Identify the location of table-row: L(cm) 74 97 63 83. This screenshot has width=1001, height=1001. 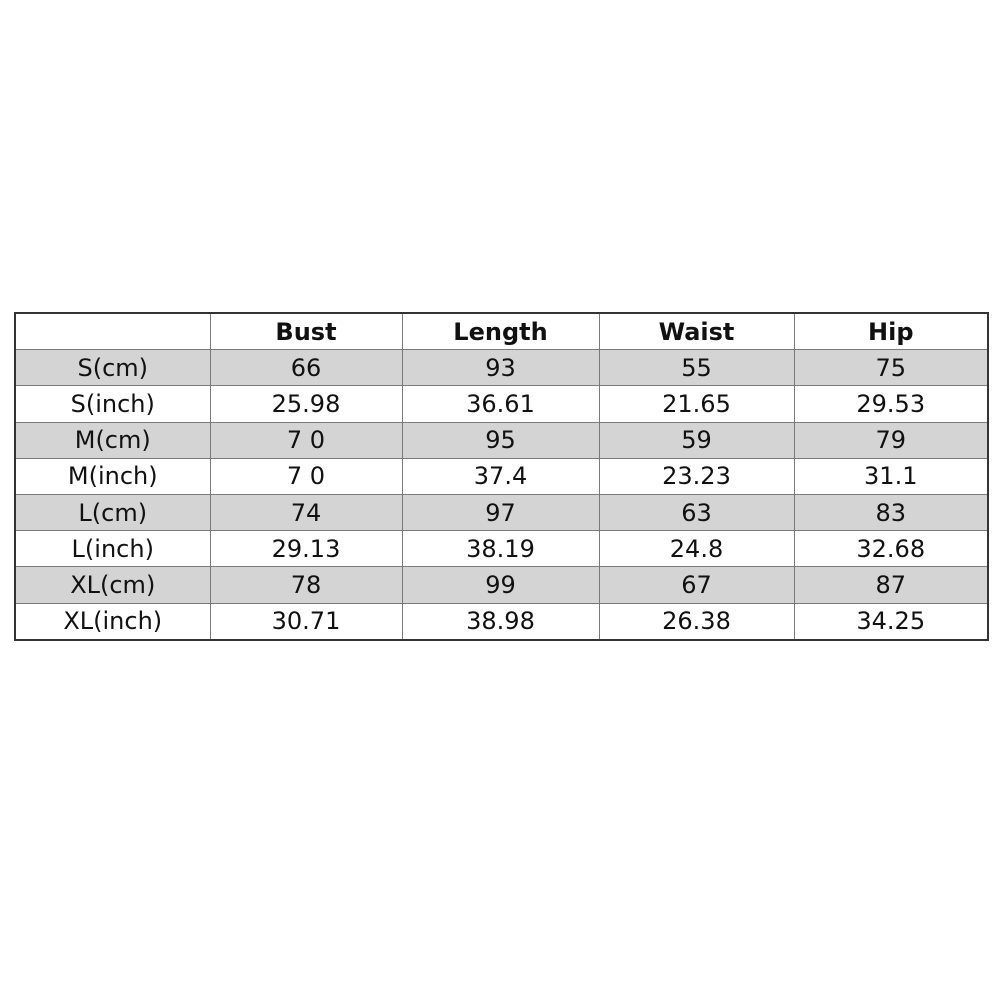
(501, 512).